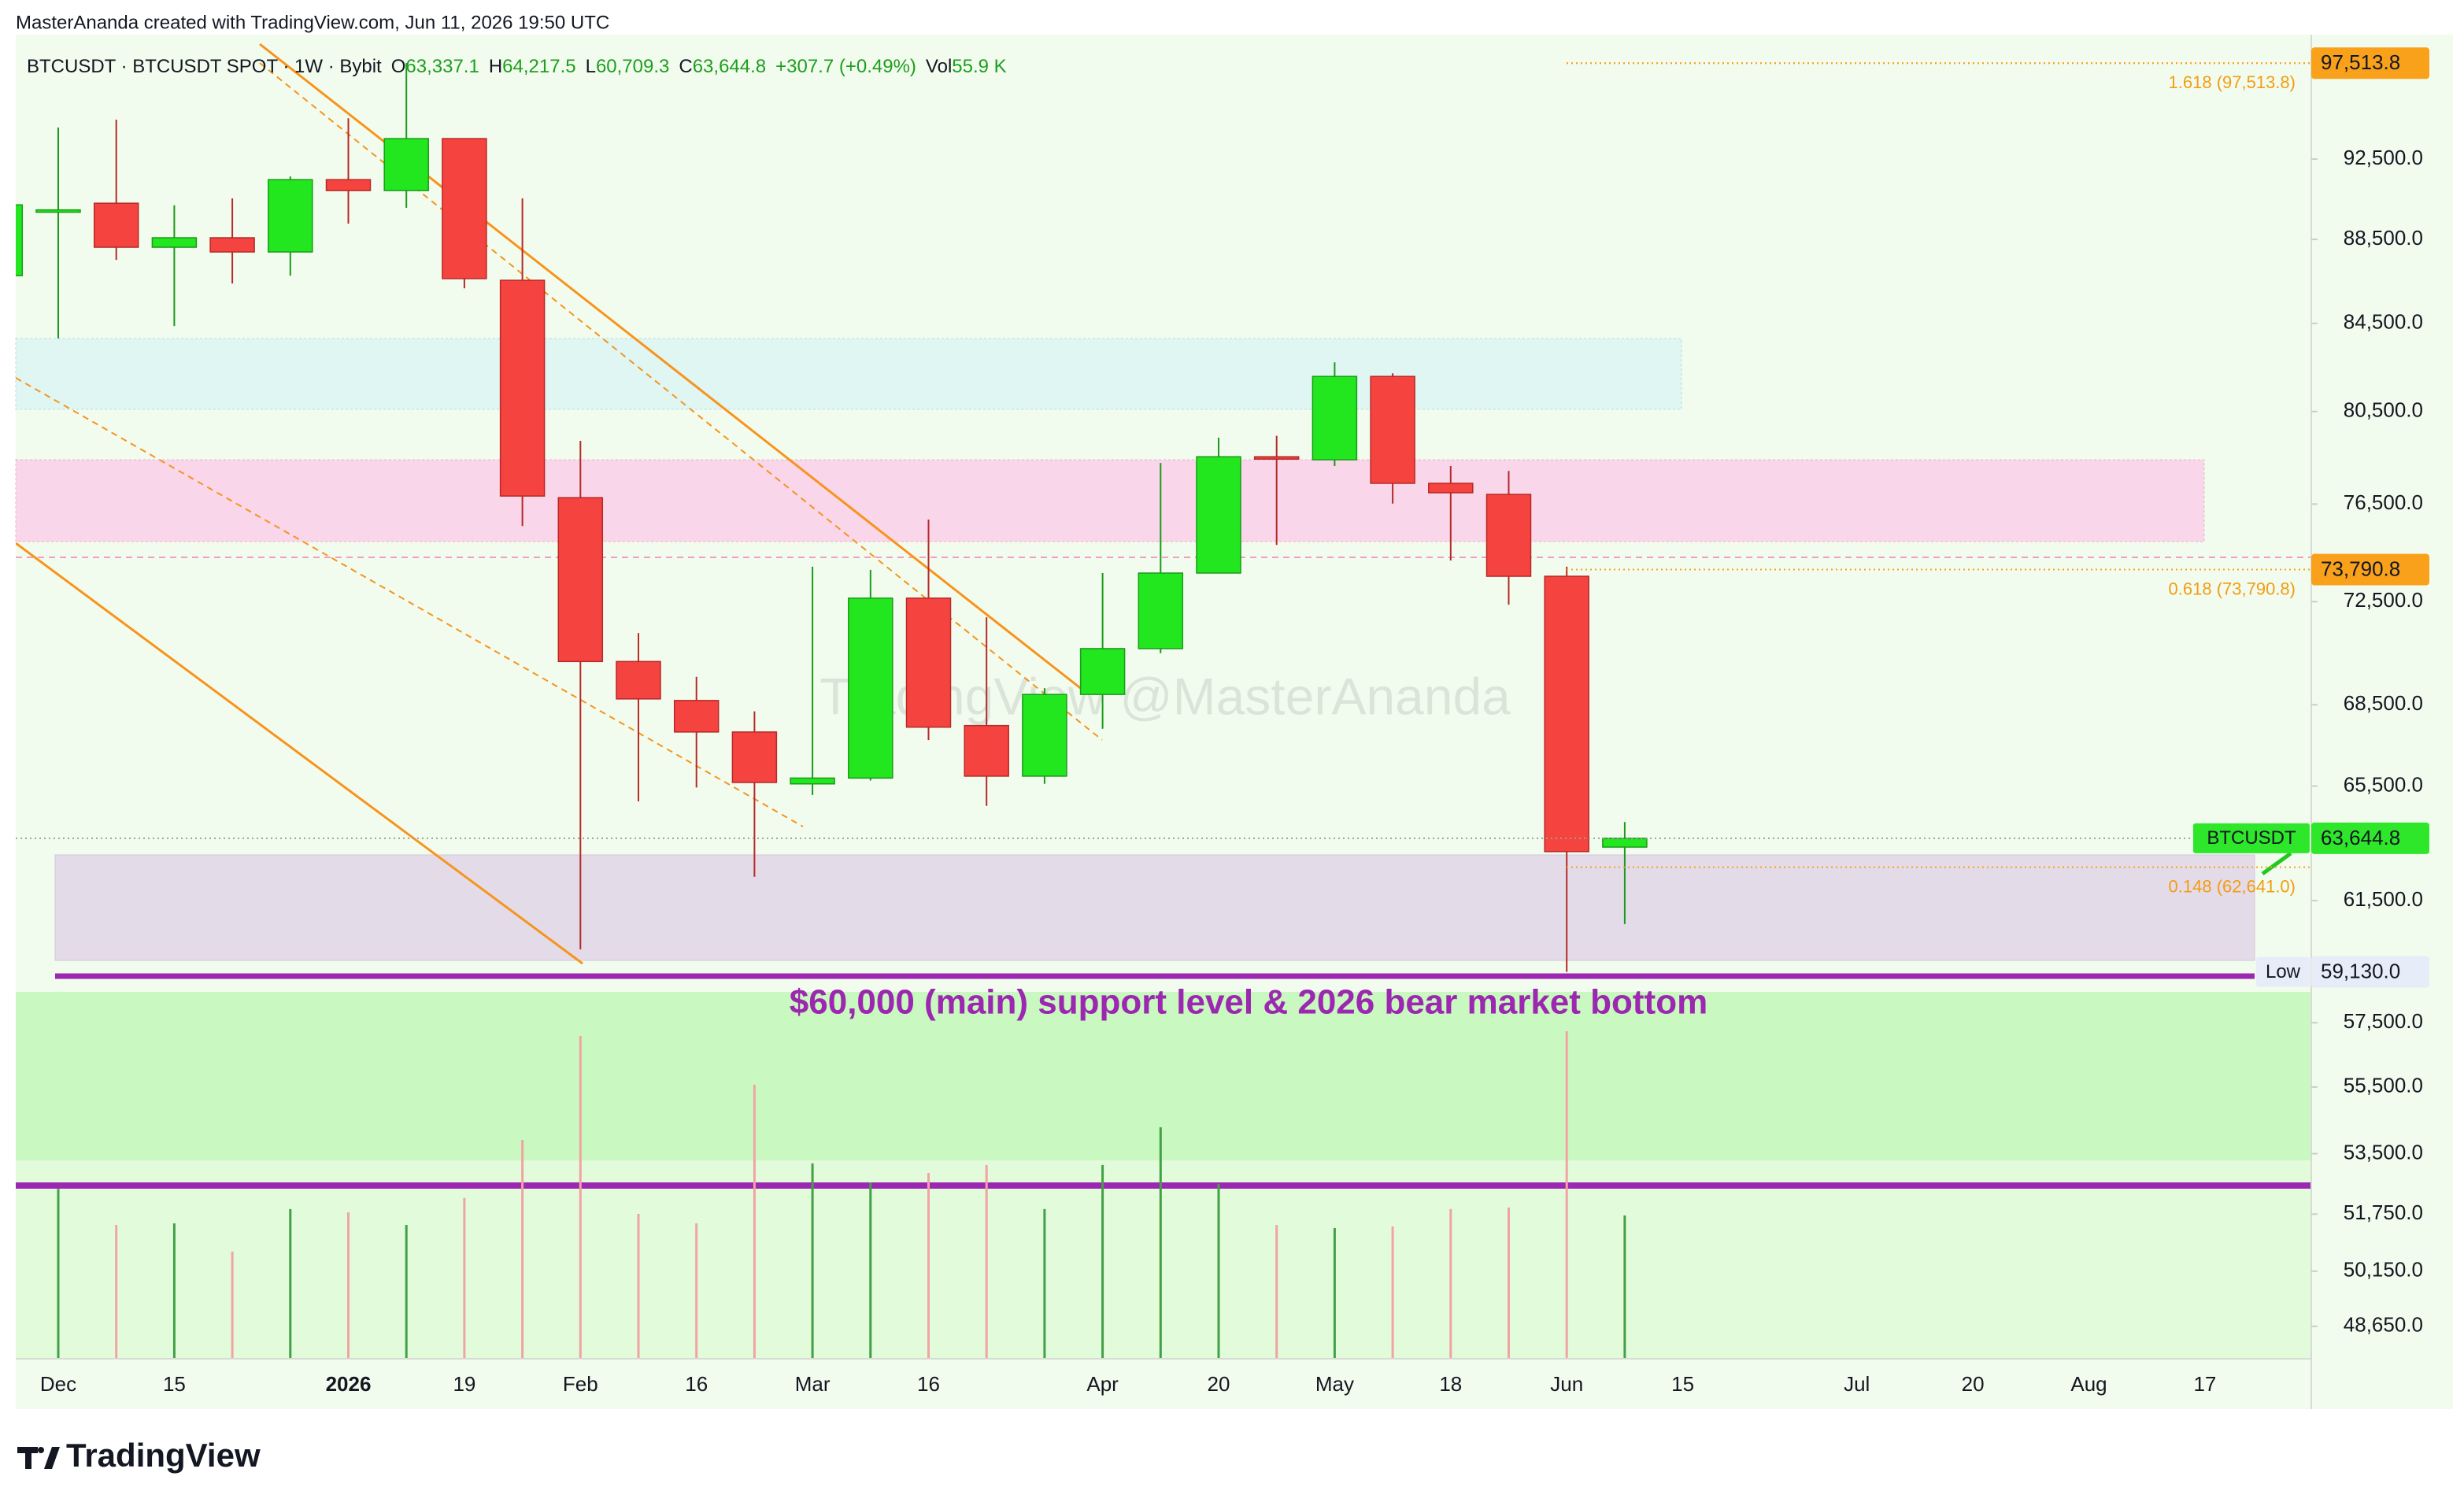 This screenshot has width=2464, height=1502. What do you see at coordinates (1163, 1076) in the screenshot?
I see `support-zone` at bounding box center [1163, 1076].